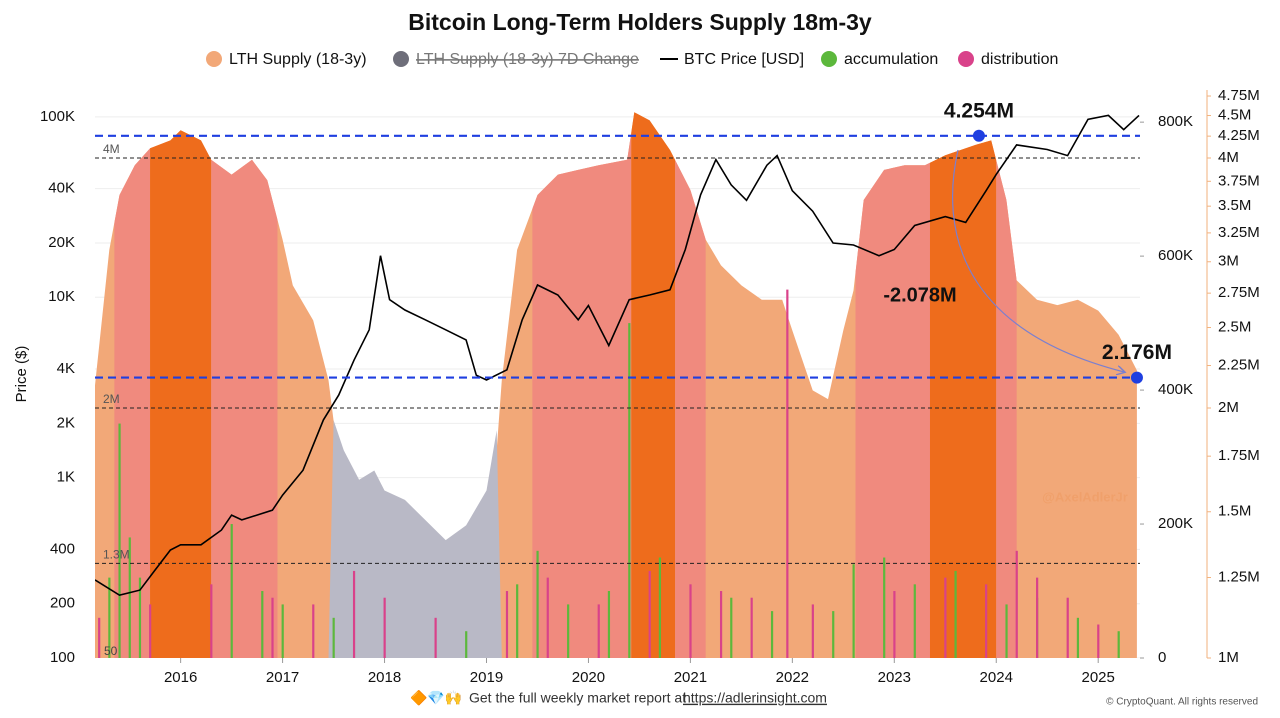  I want to click on y3-tick-label: 2.5M, so click(1234, 326).